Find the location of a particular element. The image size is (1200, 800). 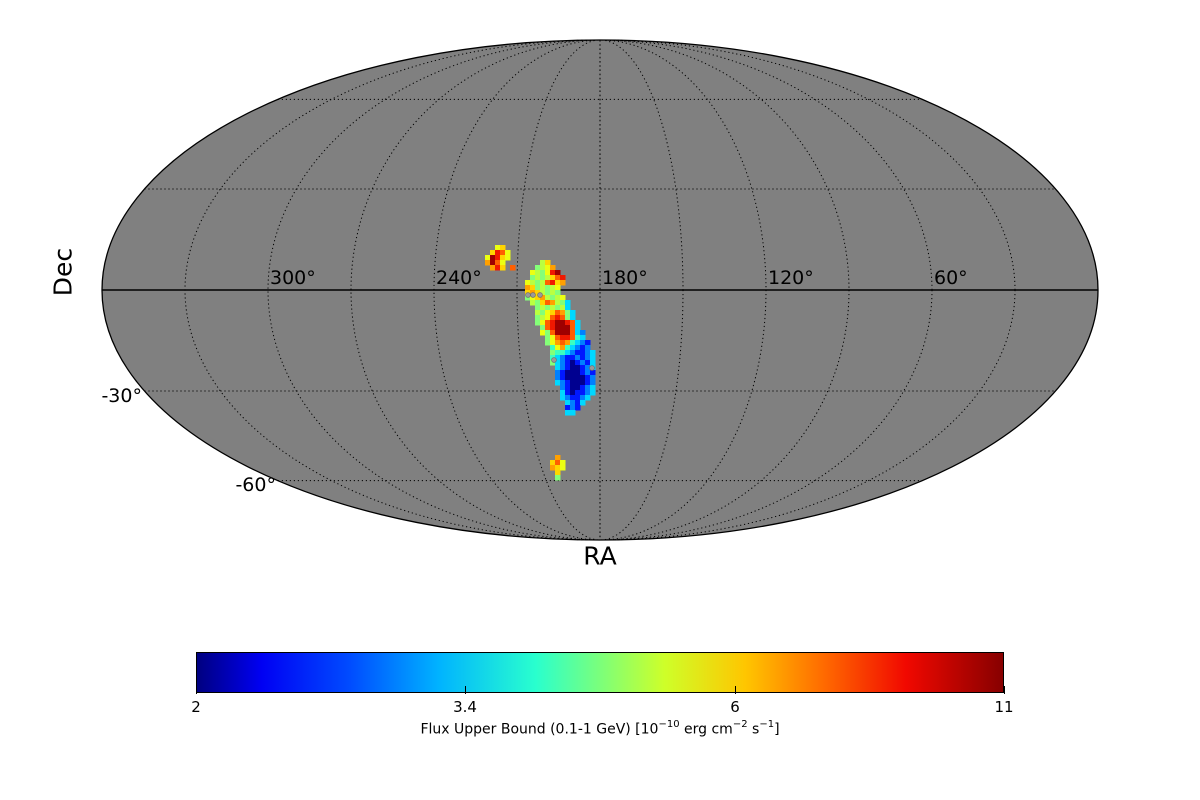

dec-tick--30: -30° is located at coordinates (121, 396).